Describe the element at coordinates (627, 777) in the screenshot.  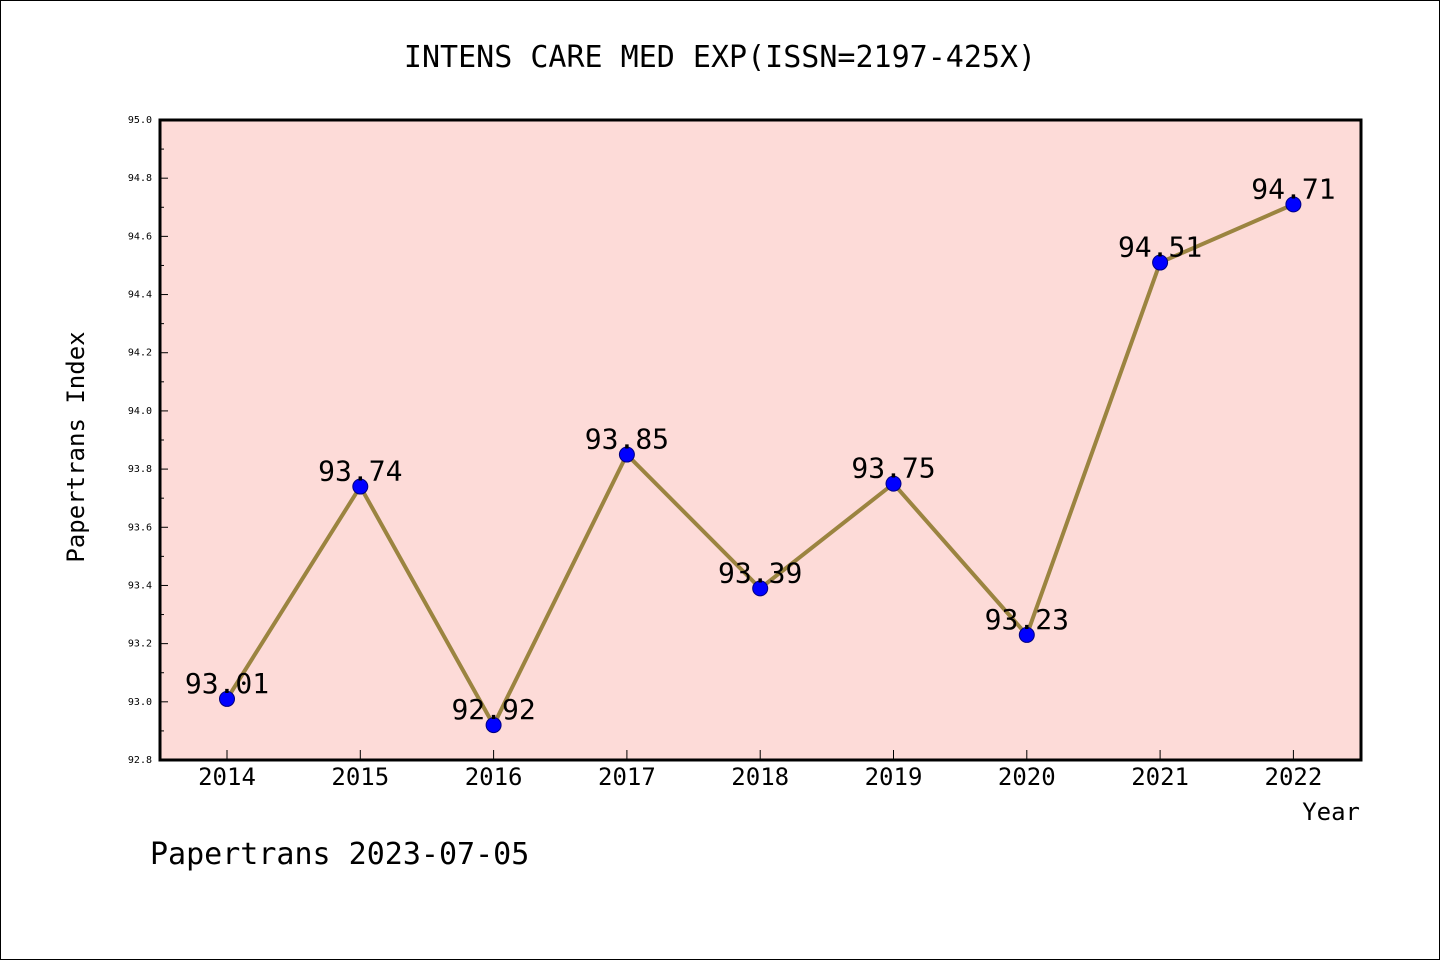
I see `x-tick-label: 2017` at that location.